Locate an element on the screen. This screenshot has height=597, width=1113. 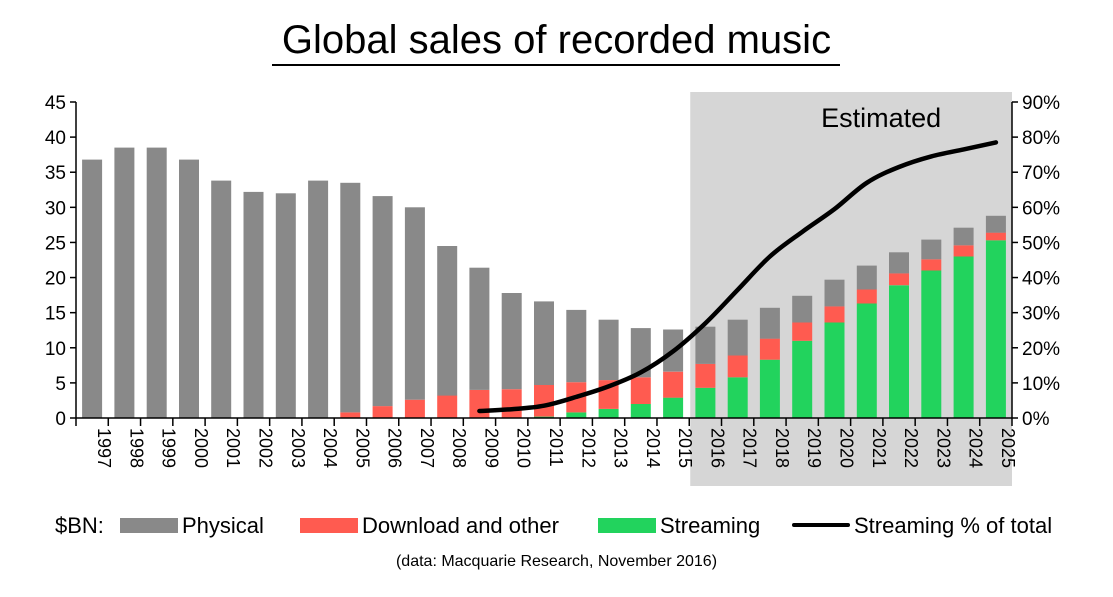
bar-download-and-other-2010 is located at coordinates (511, 403).